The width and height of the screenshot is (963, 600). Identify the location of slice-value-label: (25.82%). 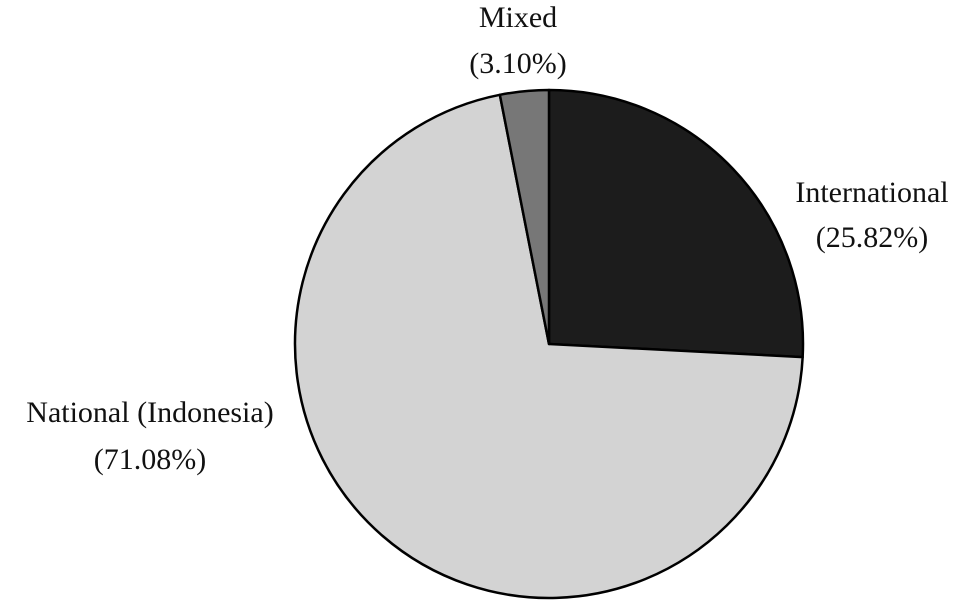
(872, 237).